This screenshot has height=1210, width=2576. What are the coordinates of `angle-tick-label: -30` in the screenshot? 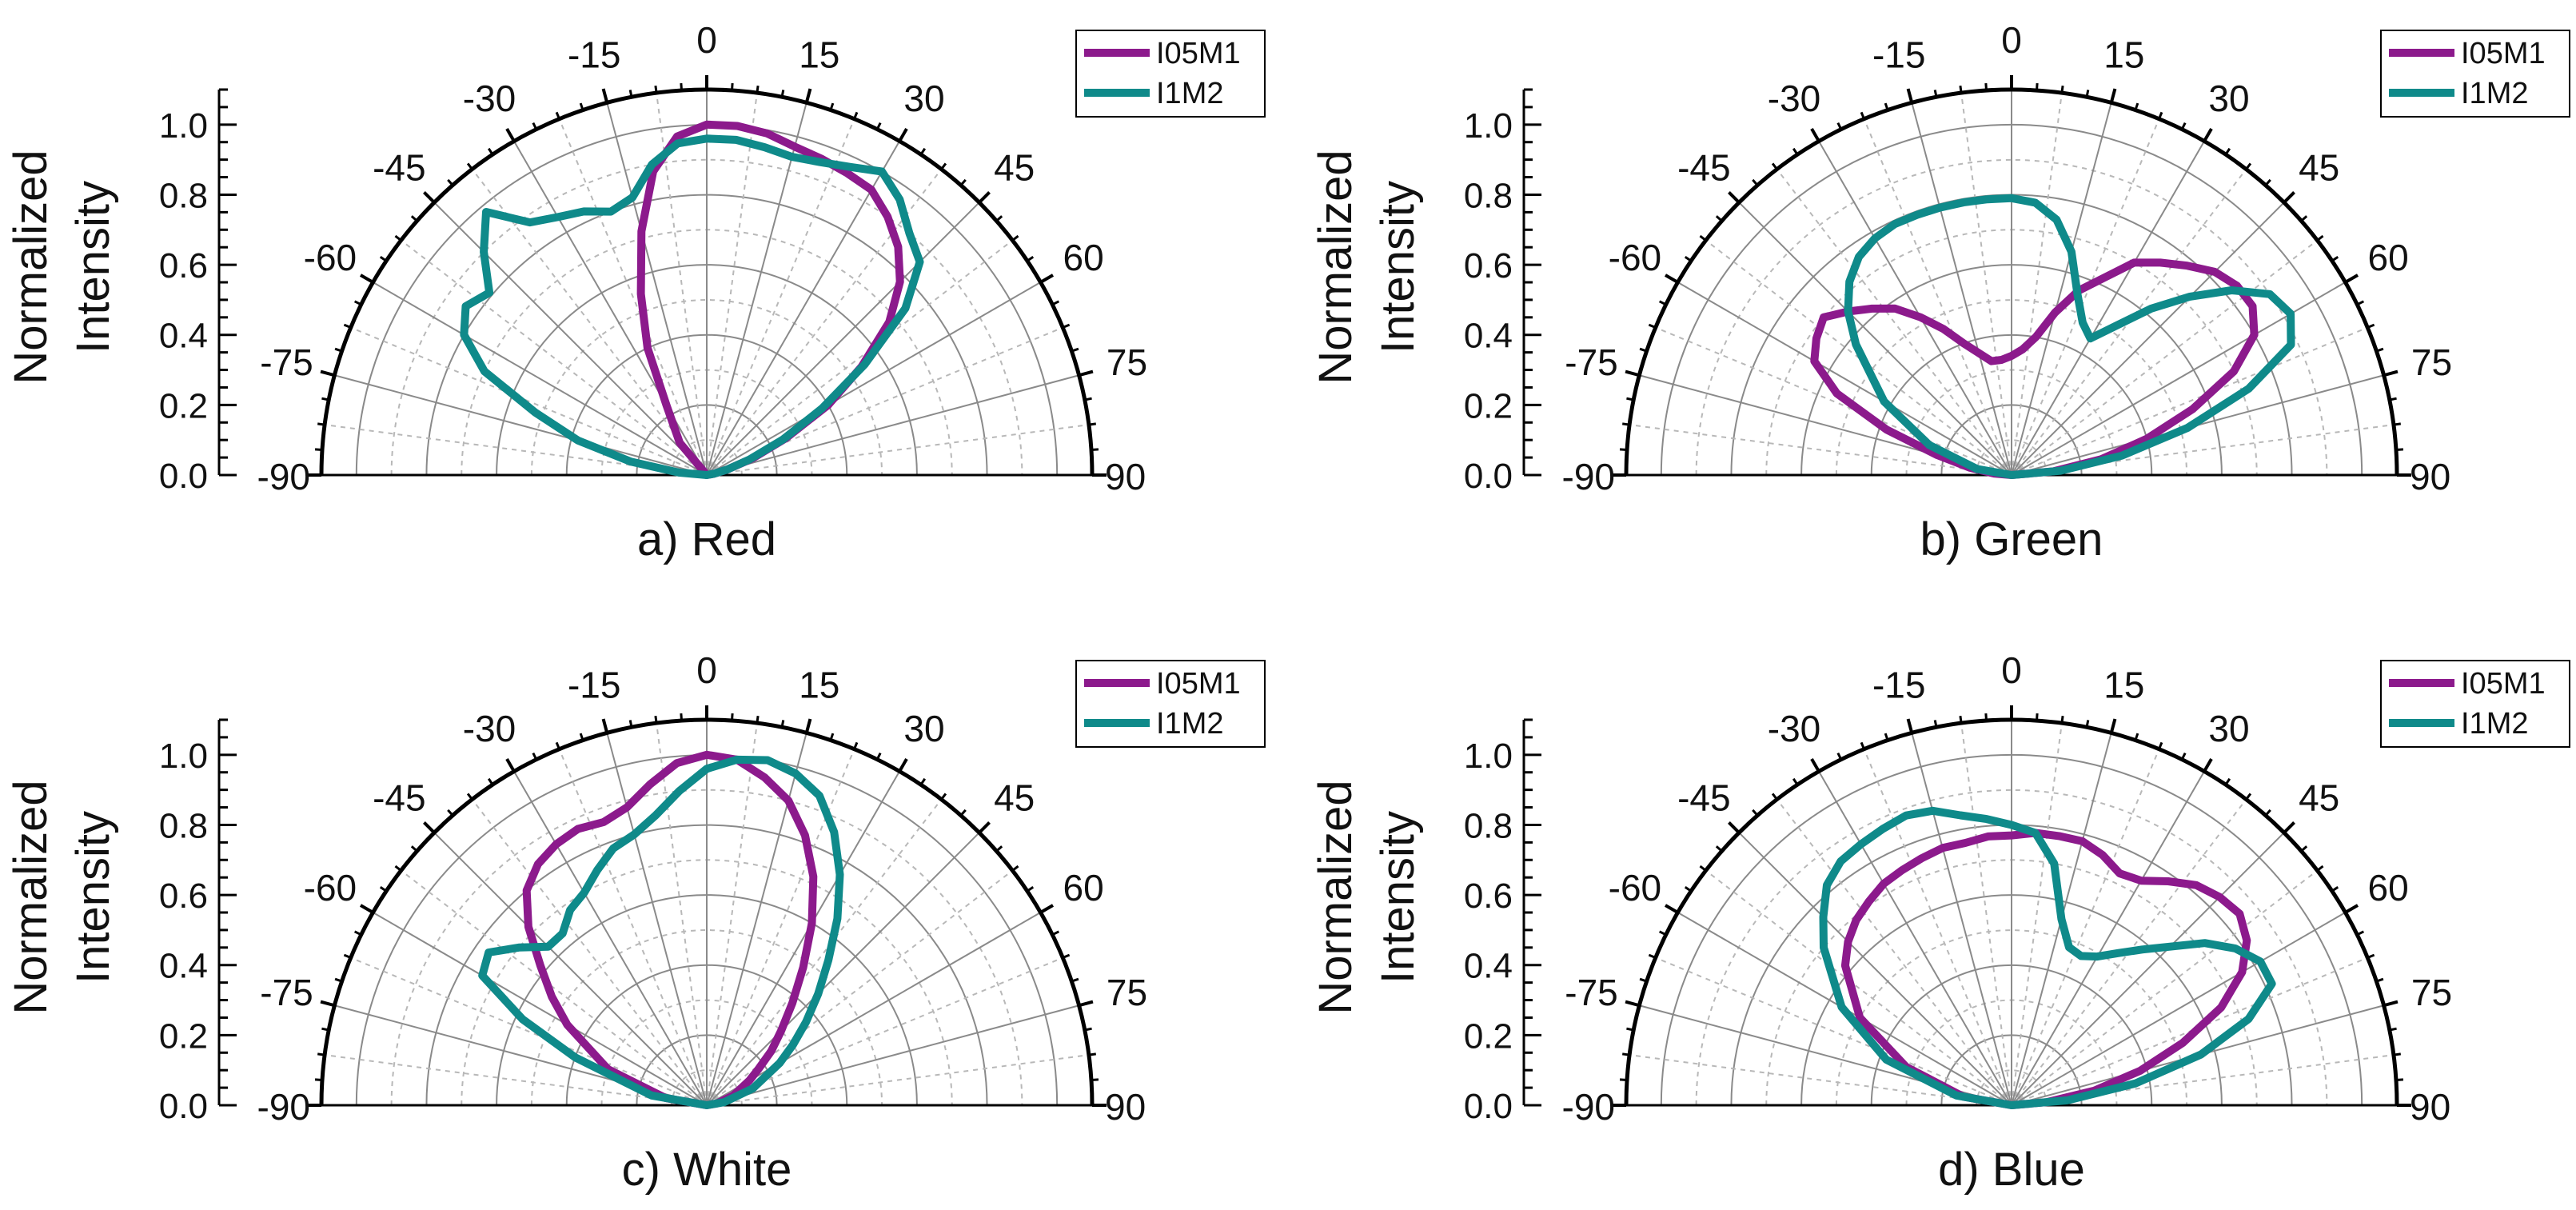 It's located at (489, 98).